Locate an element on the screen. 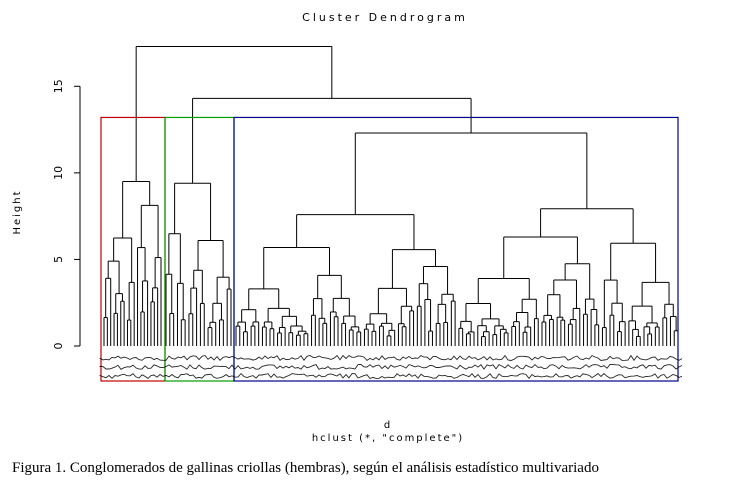 Image resolution: width=751 pixels, height=488 pixels. y-axis-label: Height is located at coordinates (17, 211).